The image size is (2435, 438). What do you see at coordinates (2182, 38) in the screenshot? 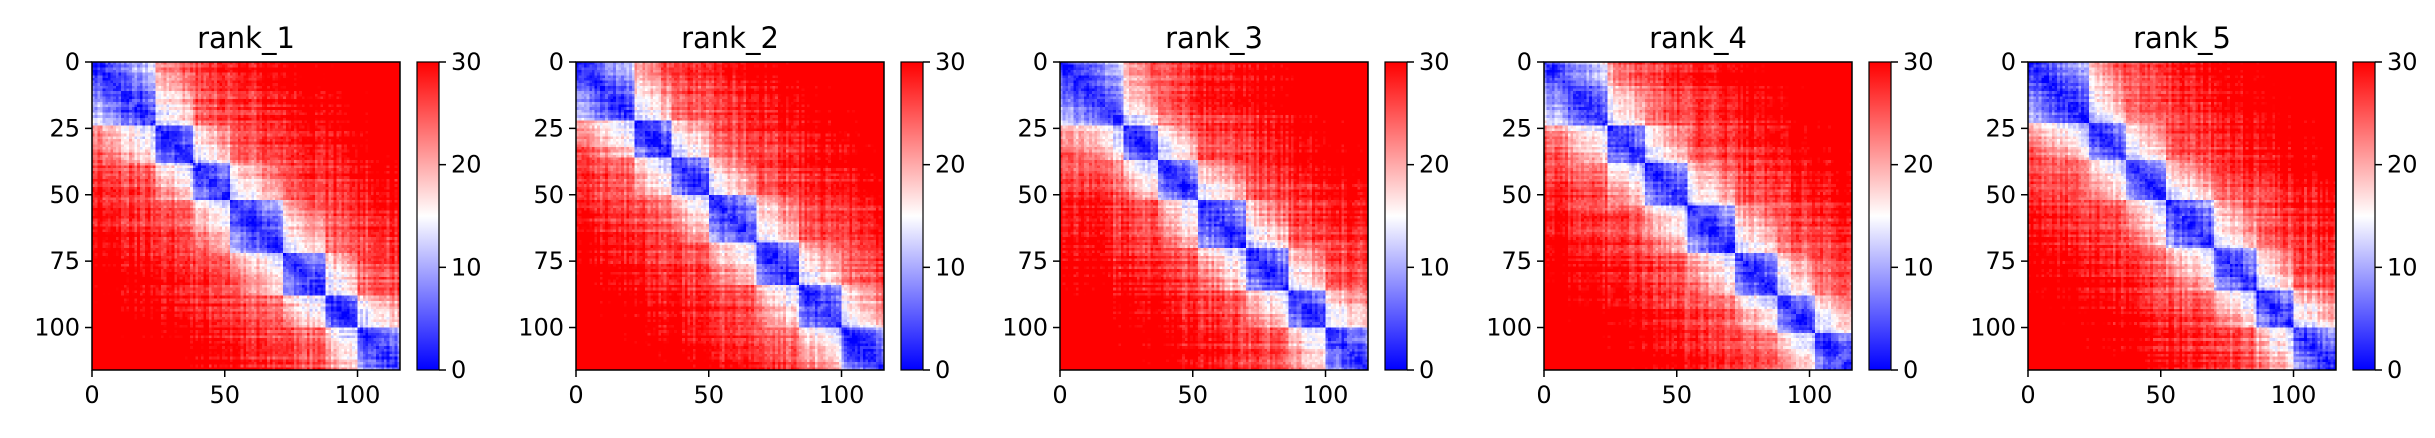
I see `chart-title: rank_5` at bounding box center [2182, 38].